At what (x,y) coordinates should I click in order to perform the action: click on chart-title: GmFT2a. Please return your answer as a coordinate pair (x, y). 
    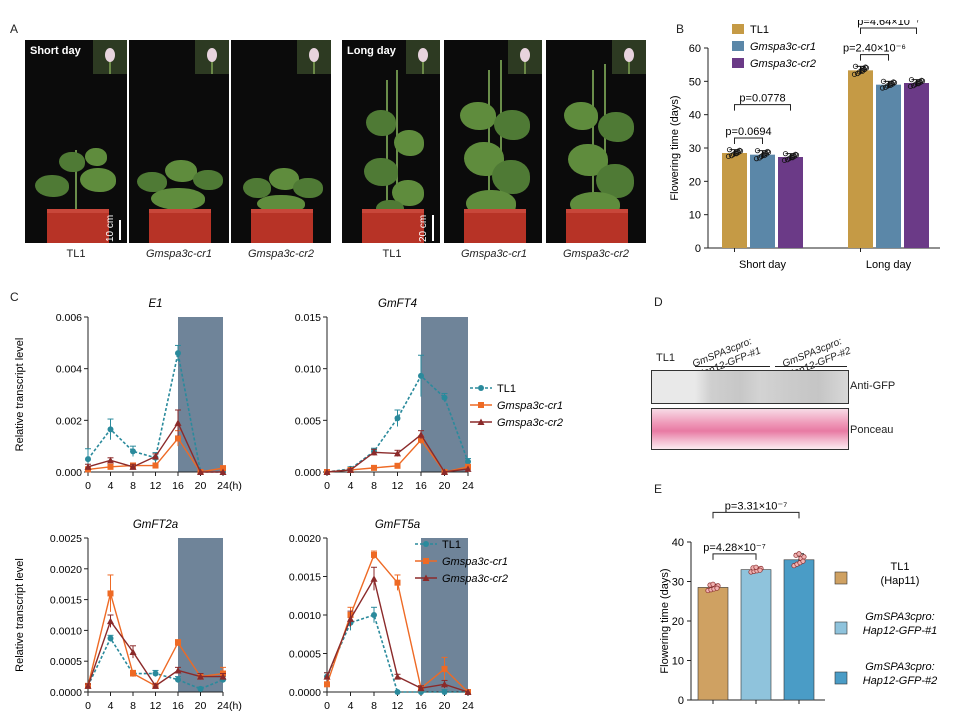
    Looking at the image, I should click on (155, 525).